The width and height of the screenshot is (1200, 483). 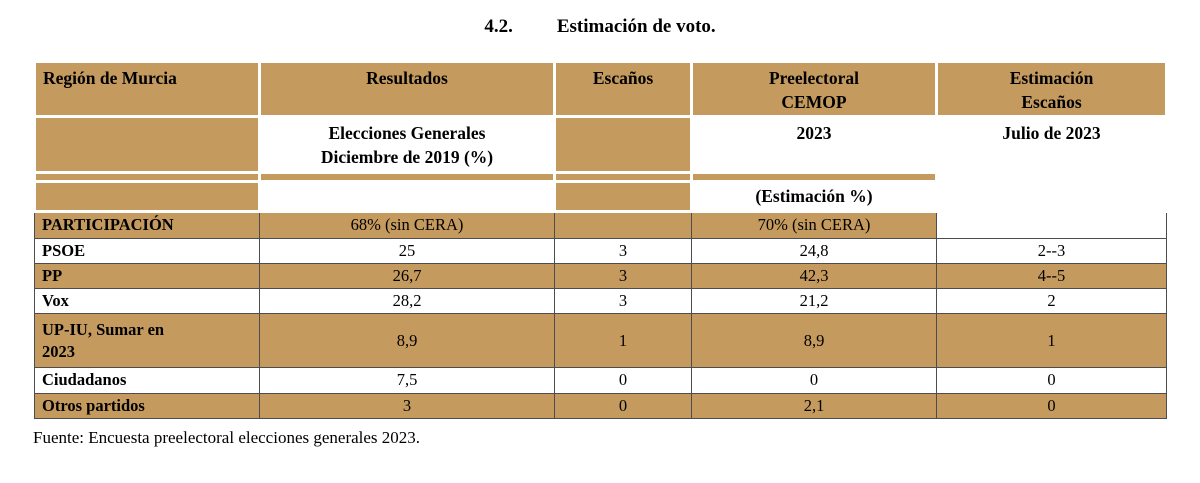 I want to click on section-title-text: Estimación de voto., so click(x=636, y=26).